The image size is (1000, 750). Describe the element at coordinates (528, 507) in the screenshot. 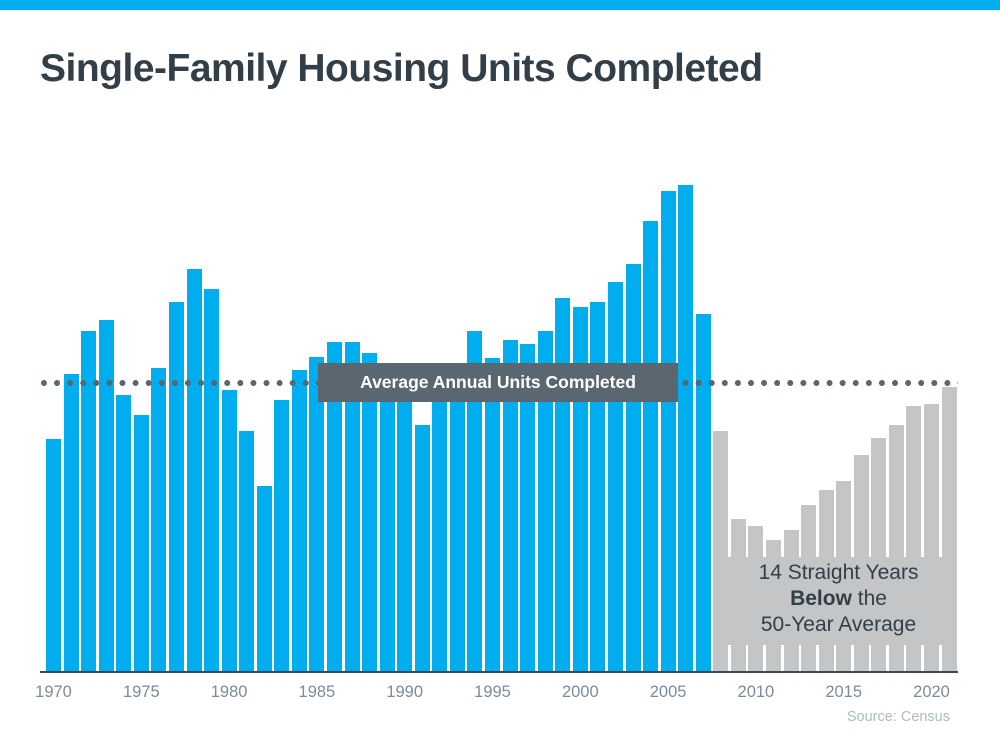

I see `bar-1997` at that location.